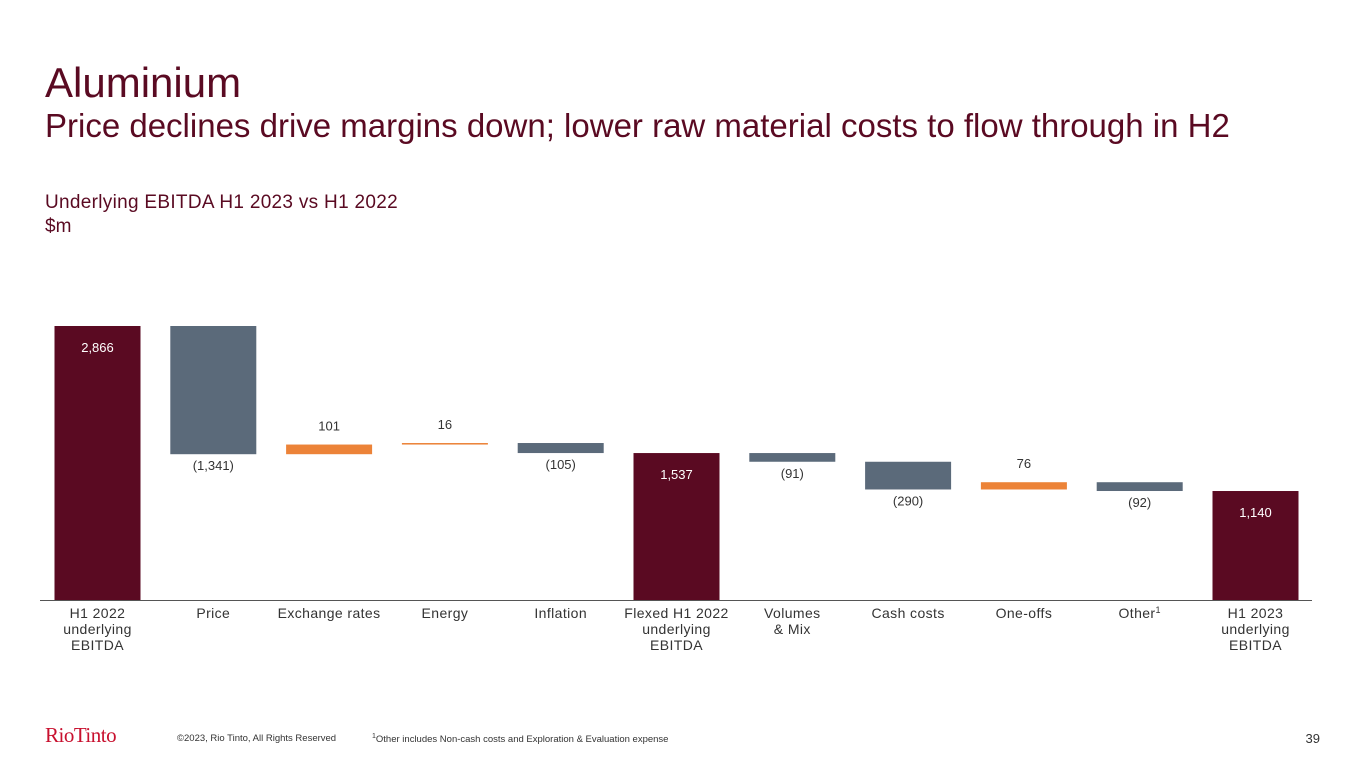 This screenshot has width=1365, height=768. Describe the element at coordinates (792, 473) in the screenshot. I see `value-label-6: (91)` at that location.